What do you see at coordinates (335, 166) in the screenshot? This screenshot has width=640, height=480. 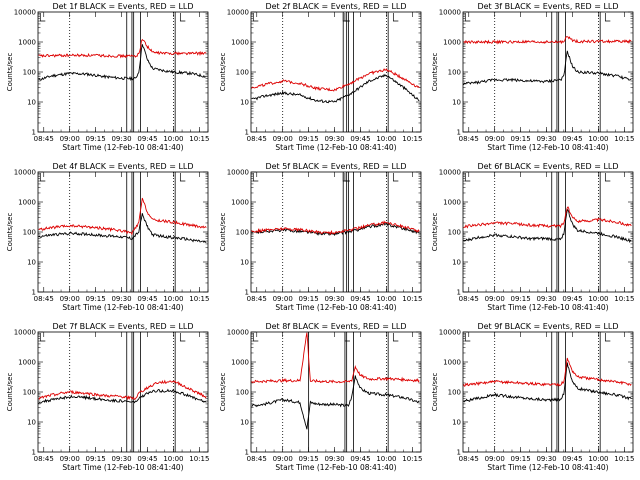 I see `panel-title: Det 5f BLACK = Events, RED = LLD` at bounding box center [335, 166].